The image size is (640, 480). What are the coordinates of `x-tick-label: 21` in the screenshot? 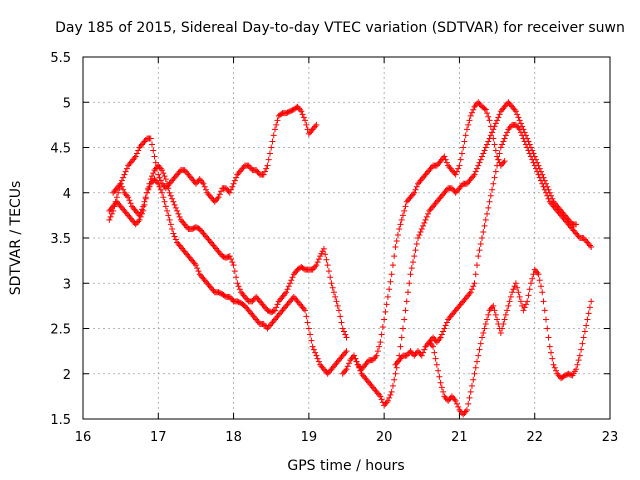 It's located at (459, 437).